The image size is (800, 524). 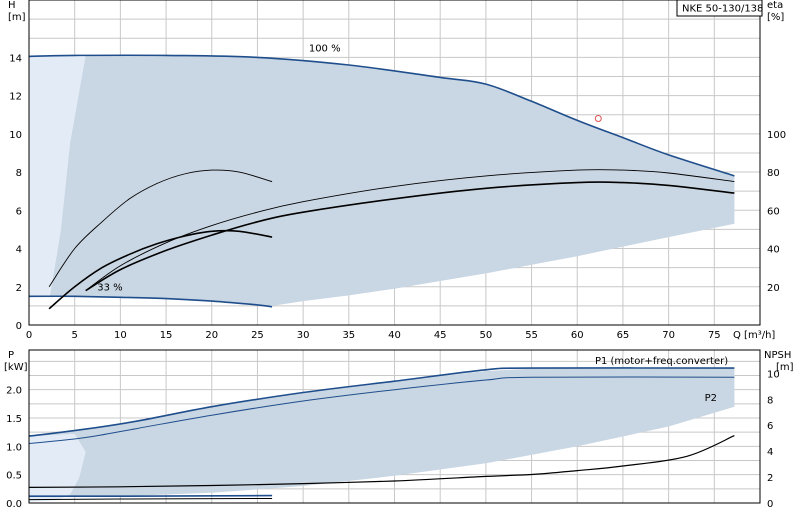 What do you see at coordinates (12, 5) in the screenshot?
I see `head-axis-label: H` at bounding box center [12, 5].